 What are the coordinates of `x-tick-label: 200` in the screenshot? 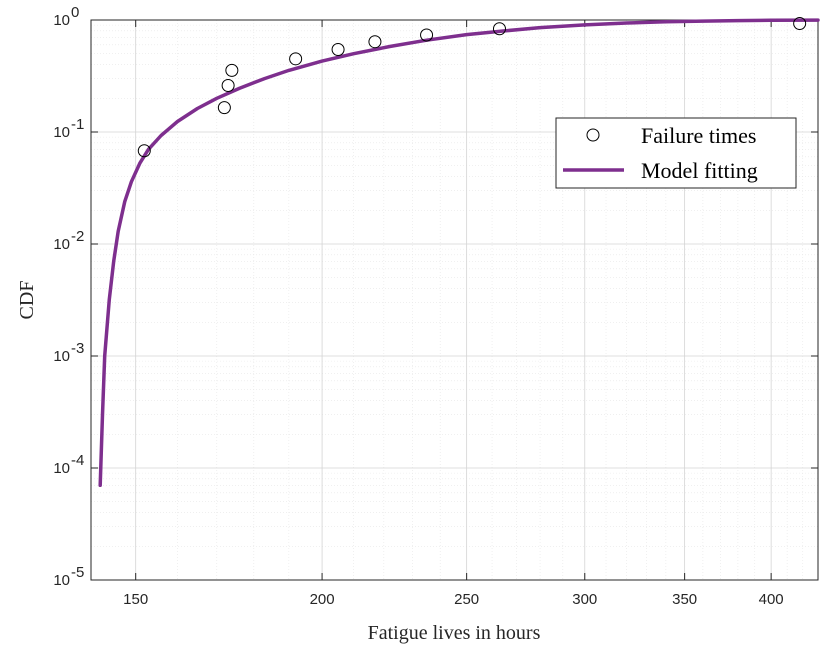 It's located at (322, 599).